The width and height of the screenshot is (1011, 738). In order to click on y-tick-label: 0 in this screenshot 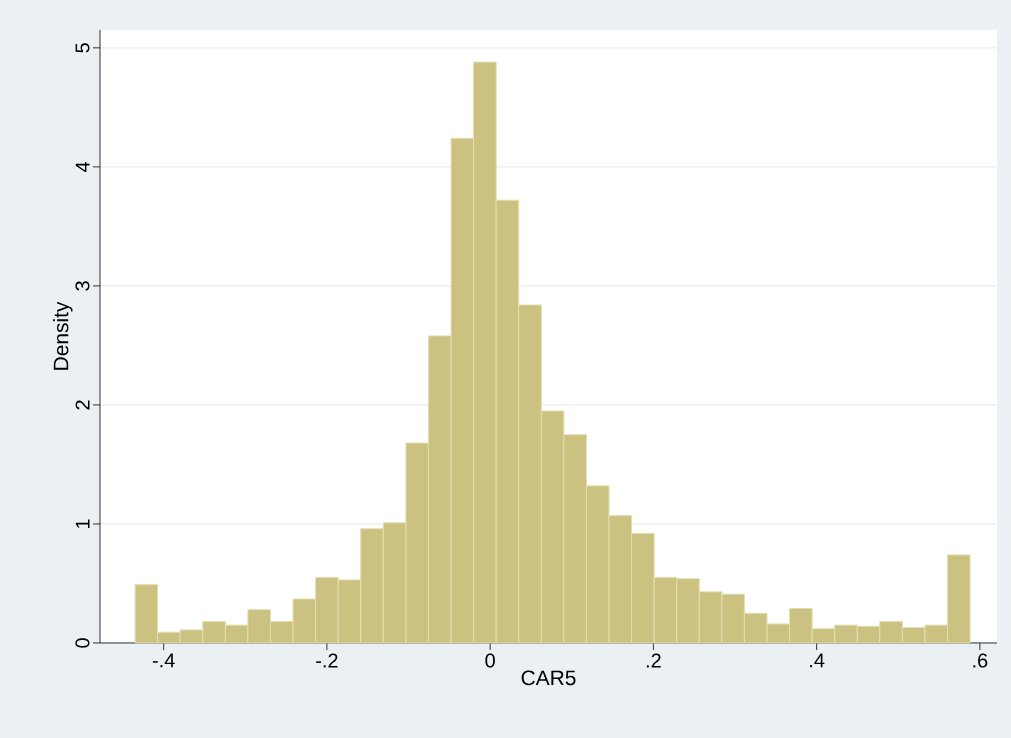, I will do `click(82, 643)`.